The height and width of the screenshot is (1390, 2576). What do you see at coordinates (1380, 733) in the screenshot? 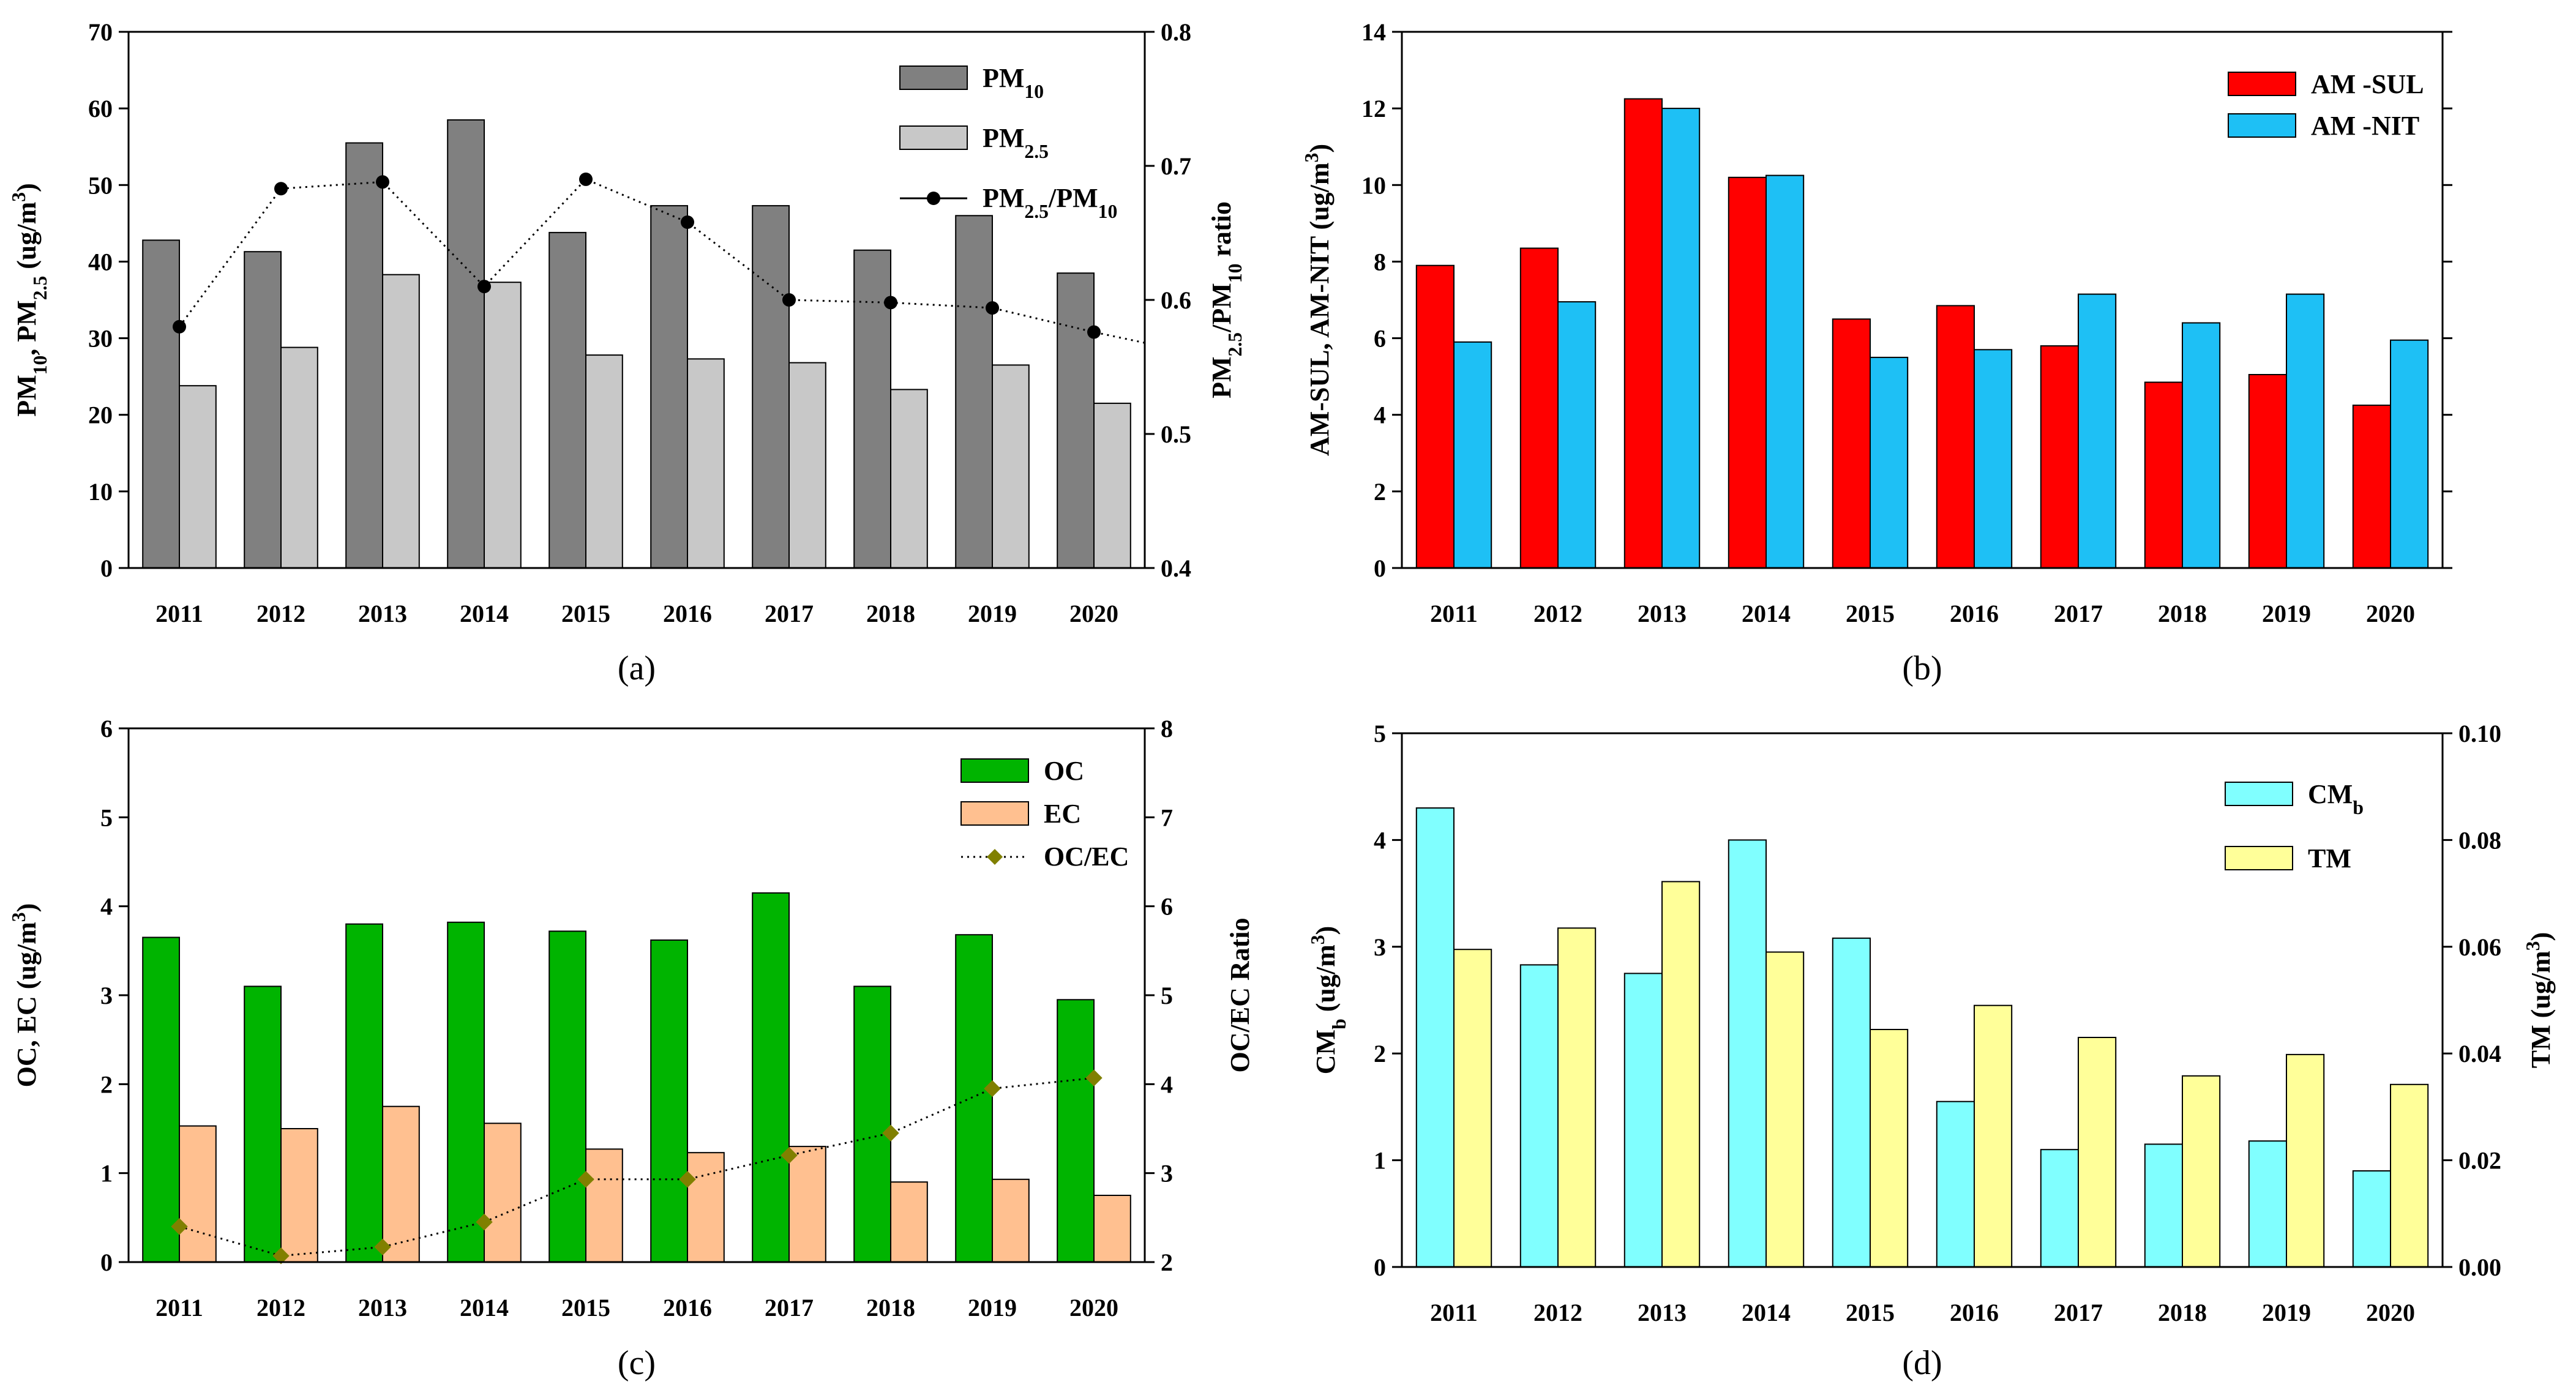
I see `y-tick-label: 5` at bounding box center [1380, 733].